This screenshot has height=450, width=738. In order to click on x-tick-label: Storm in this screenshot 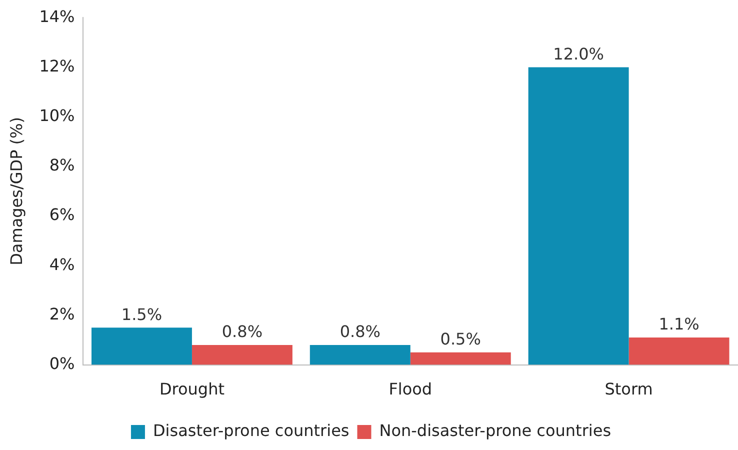, I will do `click(628, 389)`.